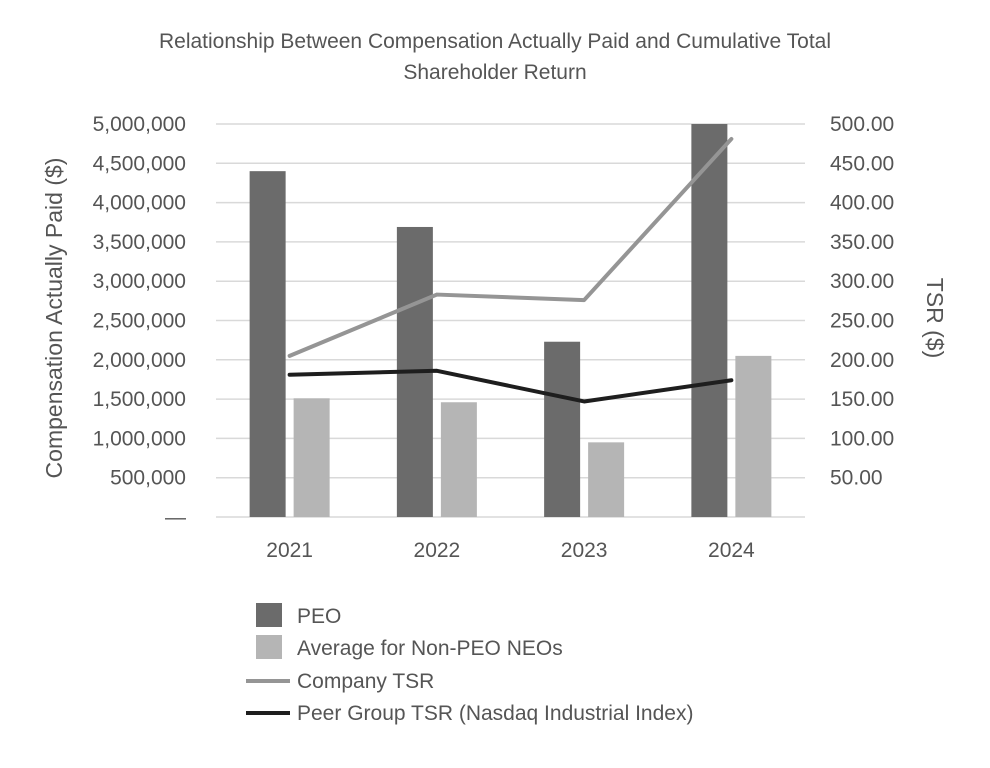 The width and height of the screenshot is (990, 768). What do you see at coordinates (731, 550) in the screenshot?
I see `x-tick-label: 2024` at bounding box center [731, 550].